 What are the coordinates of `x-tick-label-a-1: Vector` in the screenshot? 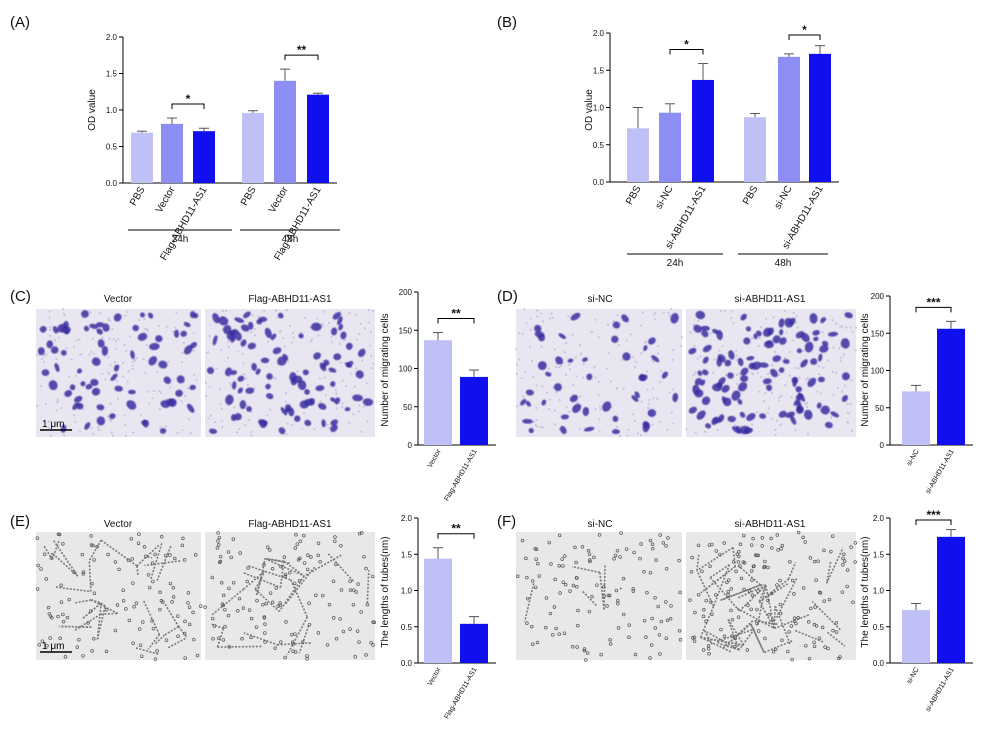 It's located at (166, 199).